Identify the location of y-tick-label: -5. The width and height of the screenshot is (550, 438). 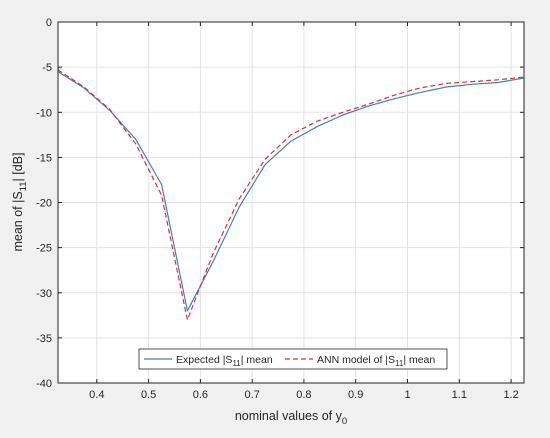
(47, 68).